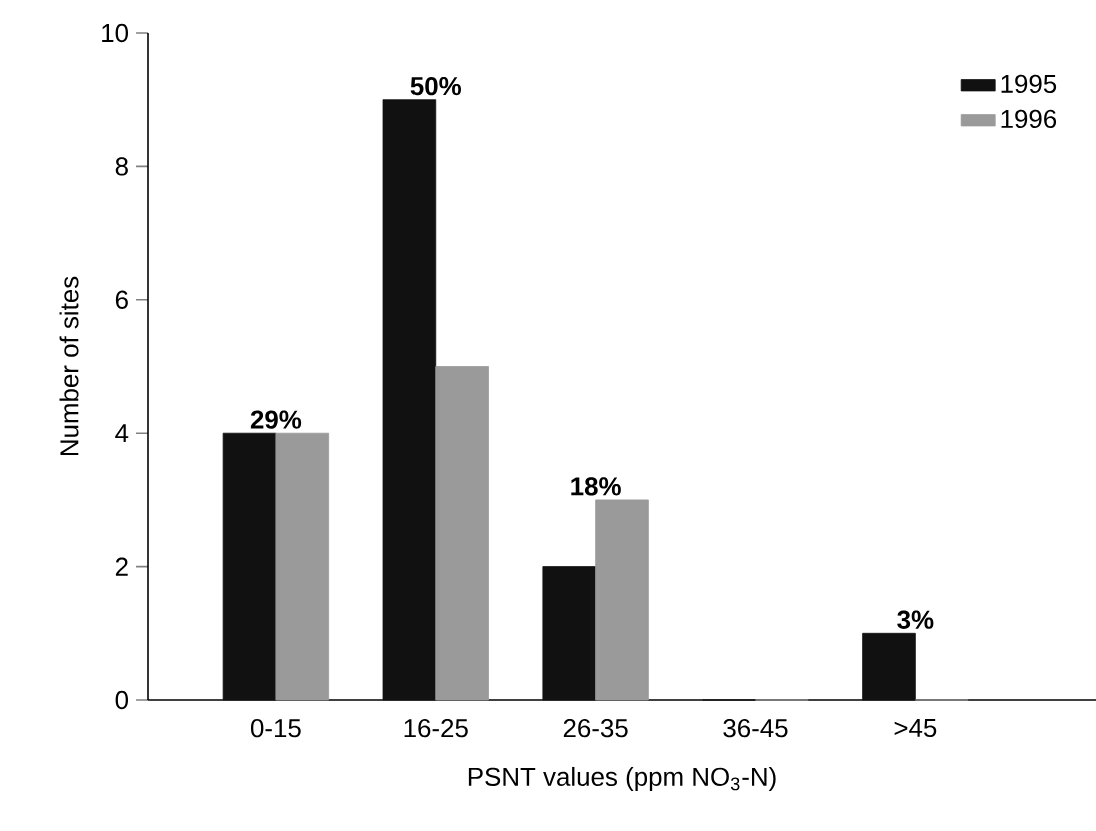 The image size is (1096, 831). What do you see at coordinates (435, 86) in the screenshot?
I see `annotation: 50%` at bounding box center [435, 86].